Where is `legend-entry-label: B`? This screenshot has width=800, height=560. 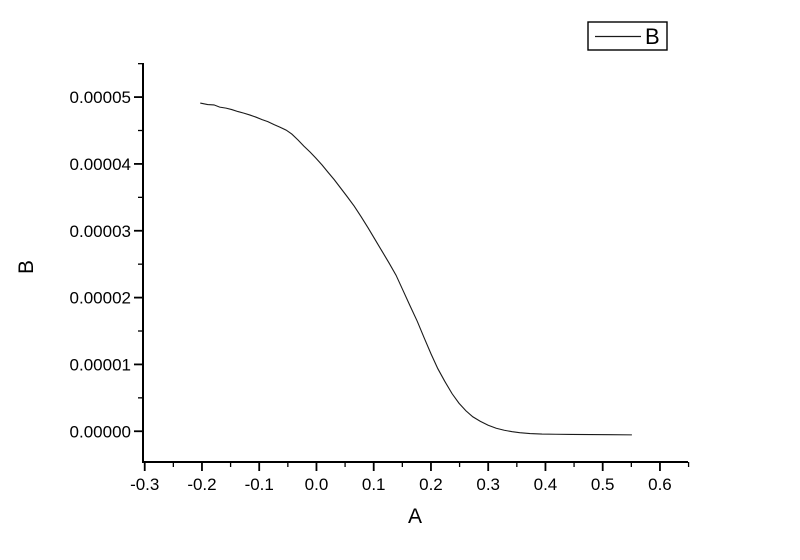 legend-entry-label: B is located at coordinates (652, 36).